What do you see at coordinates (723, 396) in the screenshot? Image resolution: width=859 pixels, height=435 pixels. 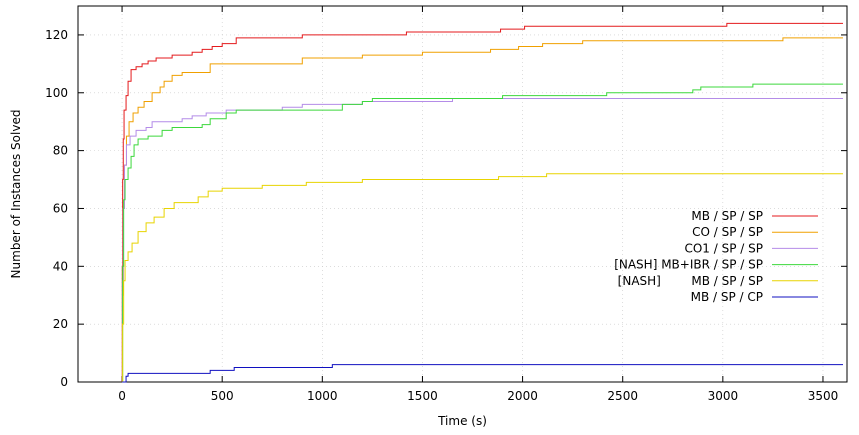 I see `x-tick-label: 3000` at bounding box center [723, 396].